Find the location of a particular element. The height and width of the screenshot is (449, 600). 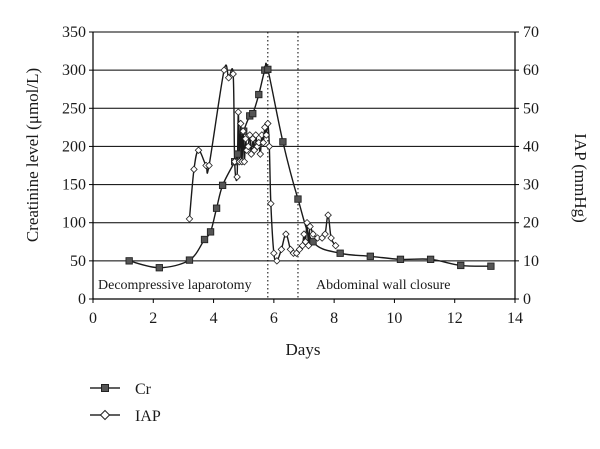

annotation-decompressive-laparotomy: Decompressive laparotomy is located at coordinates (175, 285).